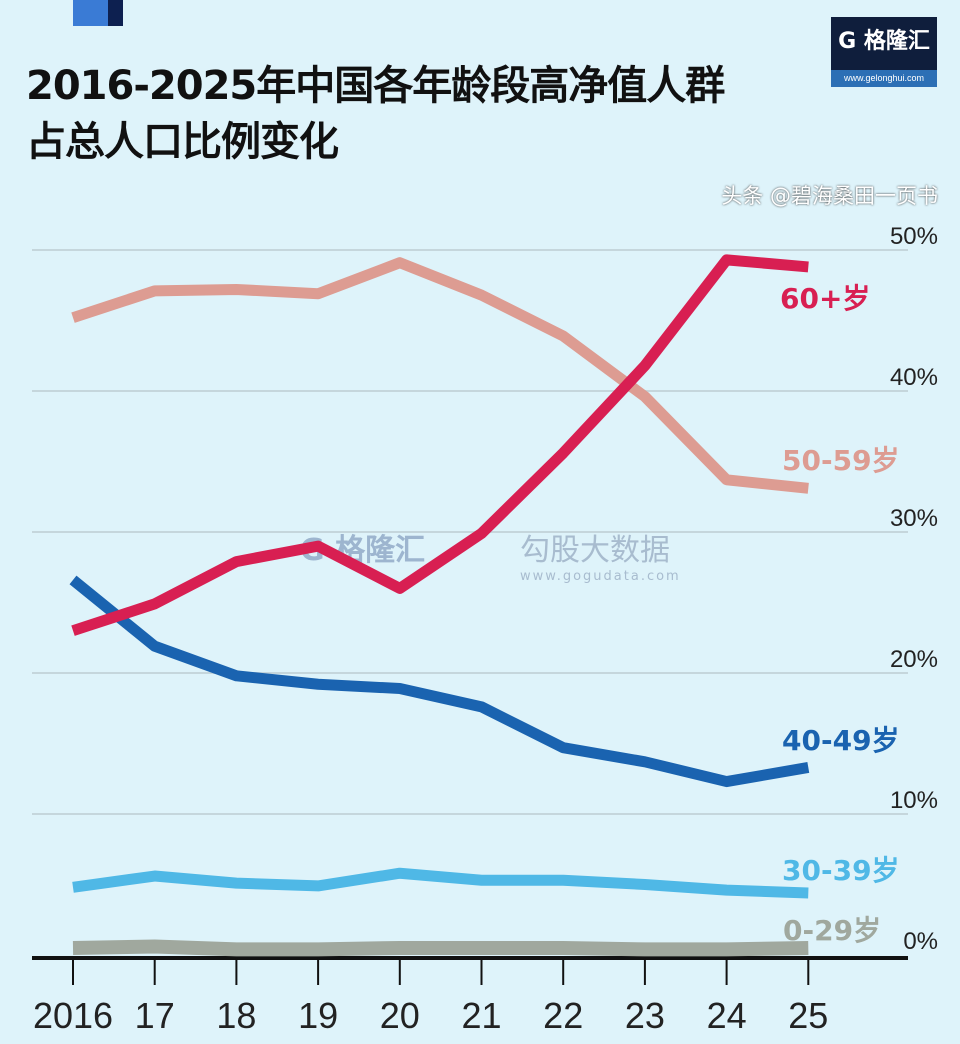 The image size is (960, 1044). Describe the element at coordinates (825, 298) in the screenshot. I see `series-label: 60+岁` at that location.